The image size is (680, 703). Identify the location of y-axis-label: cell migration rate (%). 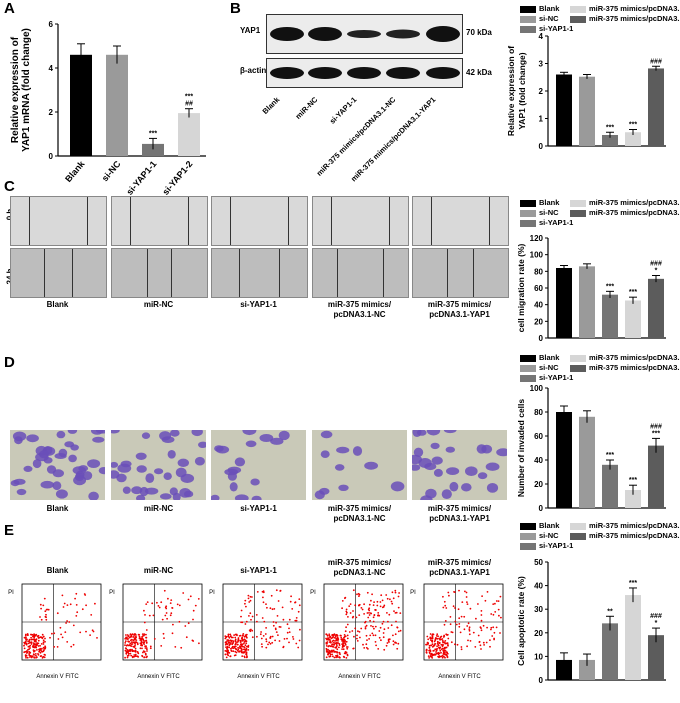
(521, 287).